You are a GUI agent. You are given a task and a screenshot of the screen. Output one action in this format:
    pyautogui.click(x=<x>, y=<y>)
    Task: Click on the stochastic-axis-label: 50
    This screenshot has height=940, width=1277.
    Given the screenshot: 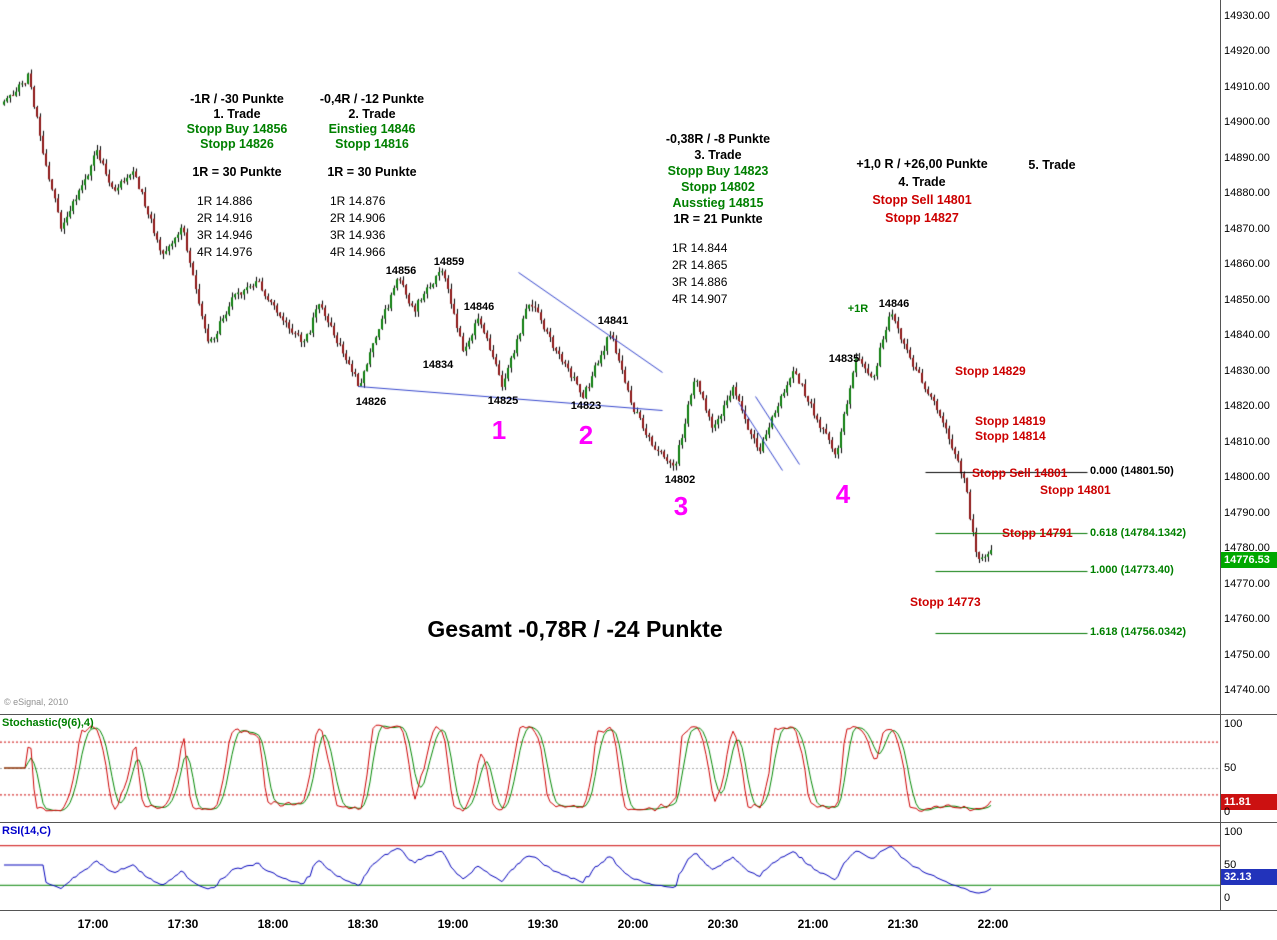 What is the action you would take?
    pyautogui.click(x=1230, y=768)
    